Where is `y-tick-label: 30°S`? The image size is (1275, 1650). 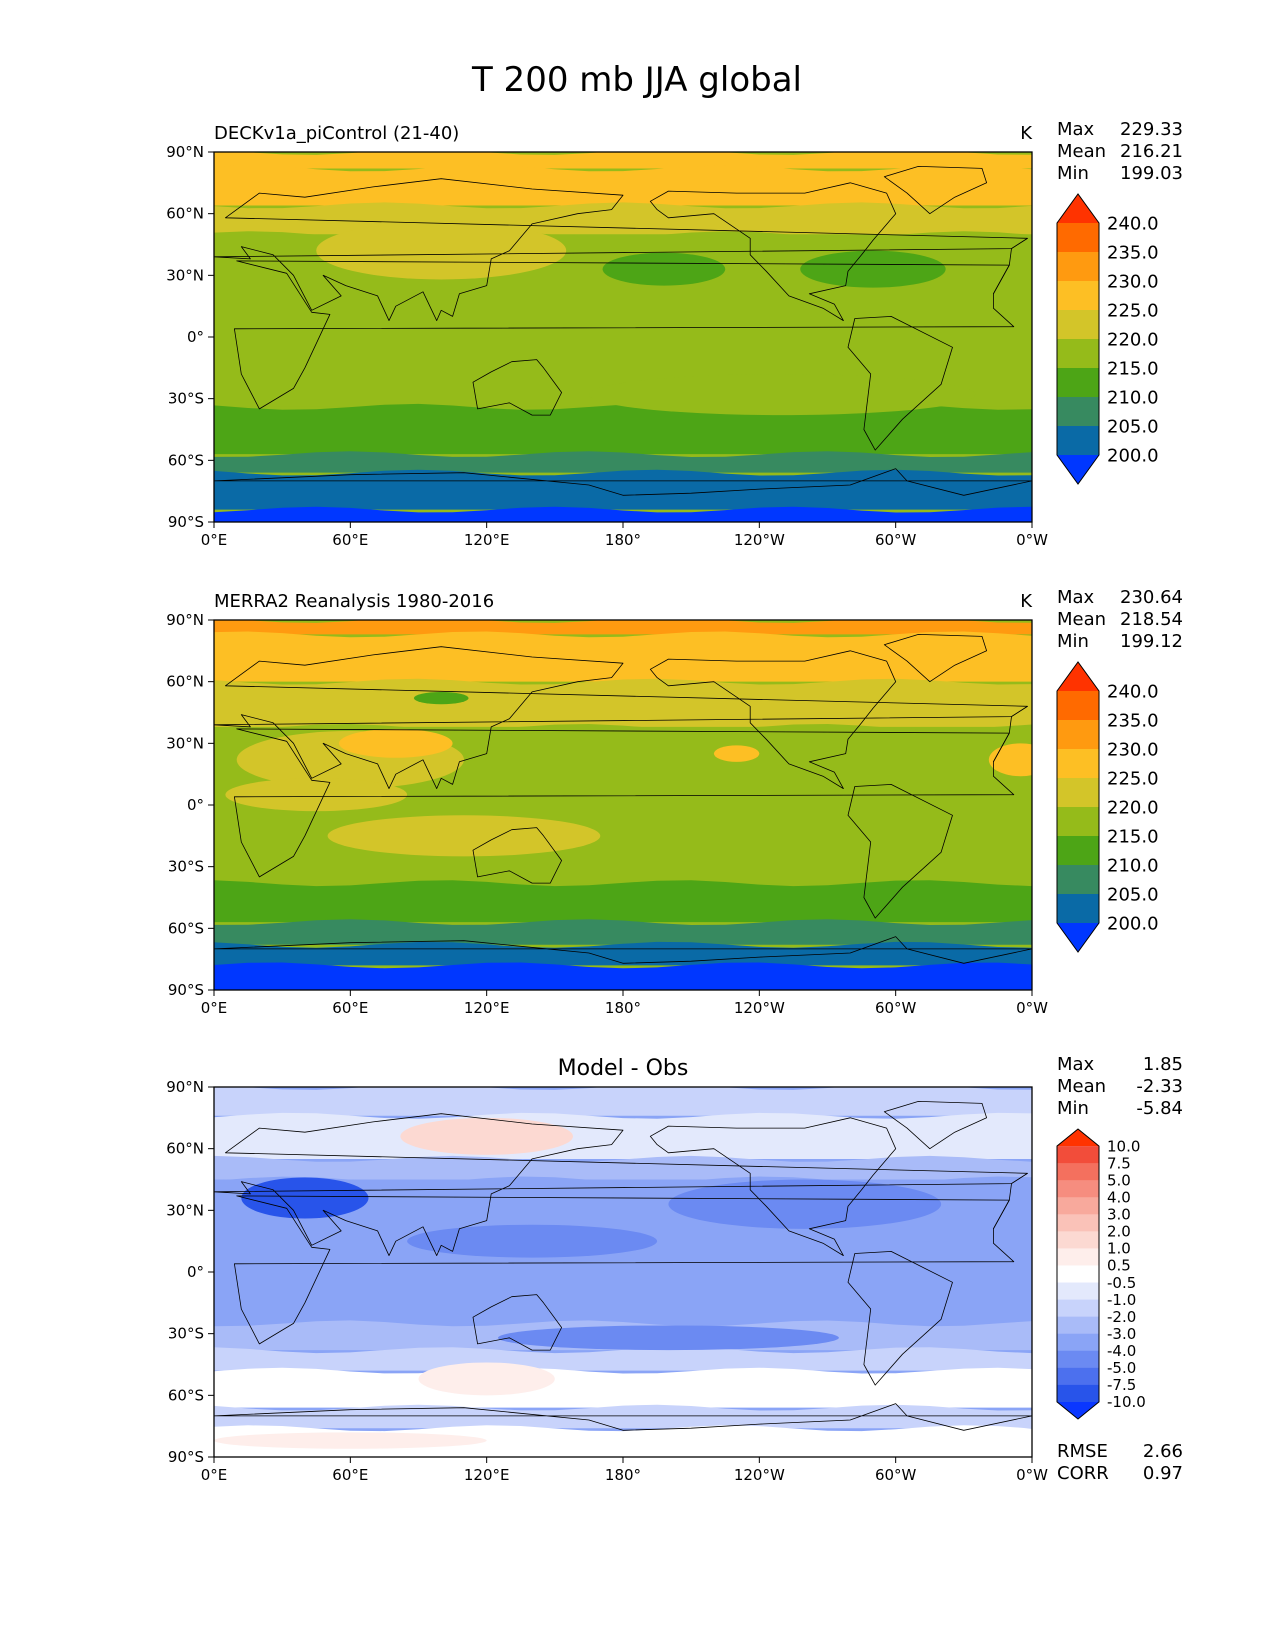
y-tick-label: 30°S is located at coordinates (186, 1334).